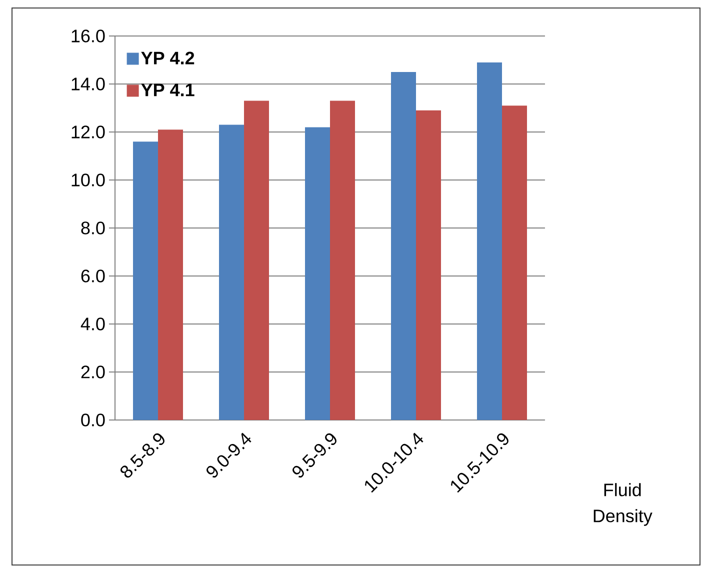 This screenshot has height=570, width=712. I want to click on x-axis-title: Fluid Density, so click(623, 504).